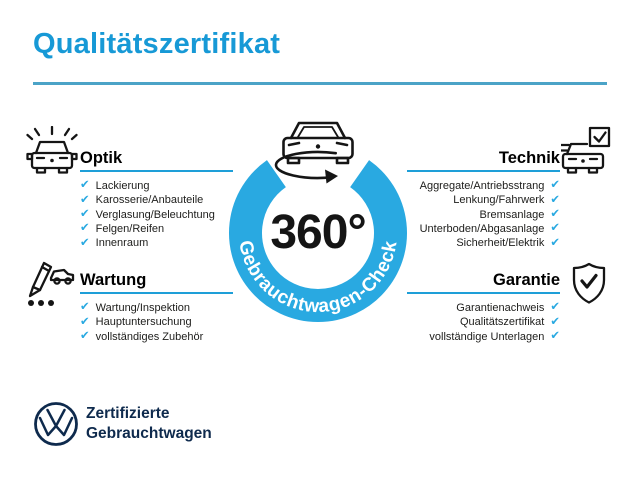  Describe the element at coordinates (115, 186) in the screenshot. I see `checklist-item: ✔ Lackierung` at that location.